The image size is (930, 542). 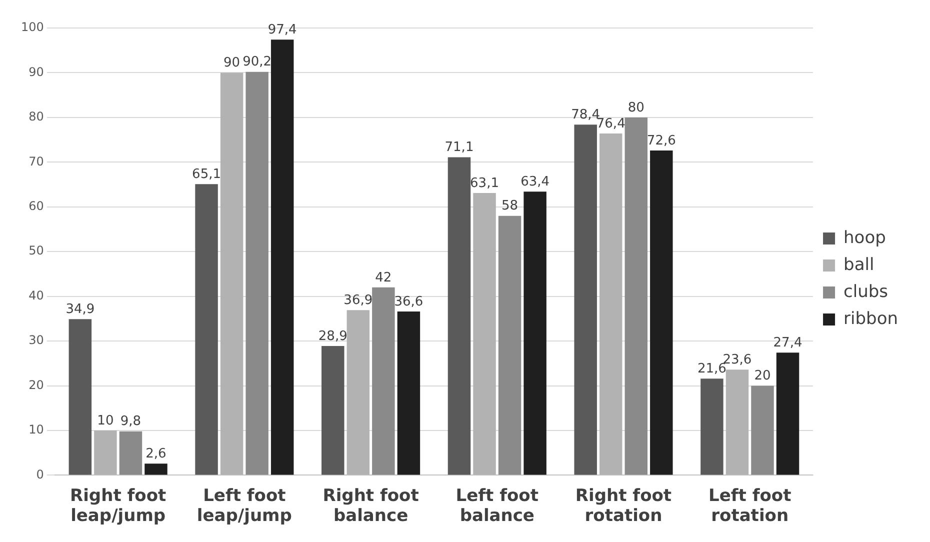 I want to click on data-label: 27,4, so click(x=787, y=343).